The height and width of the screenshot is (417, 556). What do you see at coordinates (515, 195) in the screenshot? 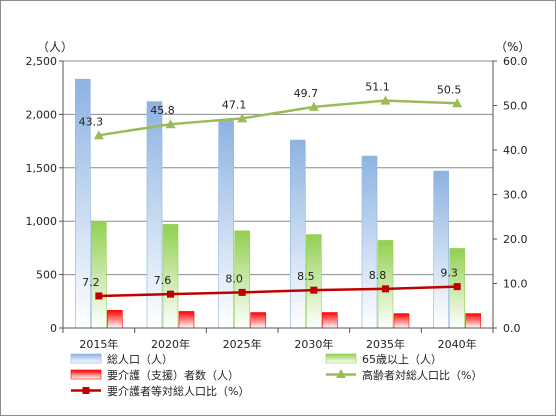
I see `right-tick-label: 30.0` at bounding box center [515, 195].